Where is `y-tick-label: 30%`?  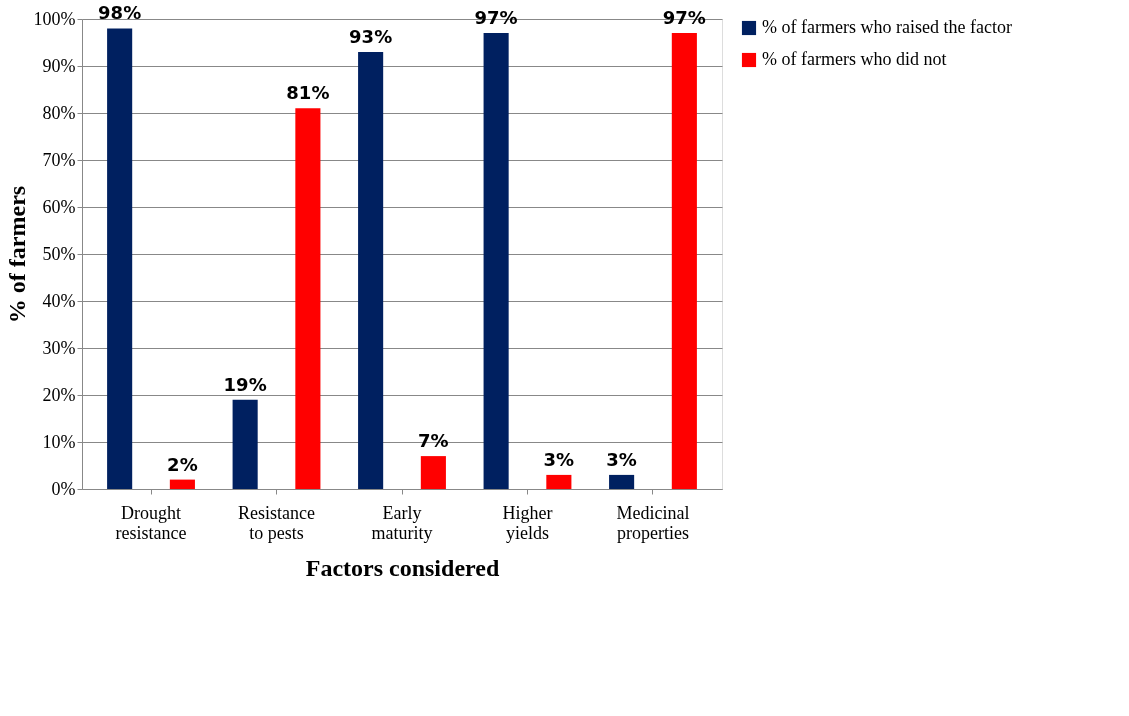
y-tick-label: 30% is located at coordinates (59, 347).